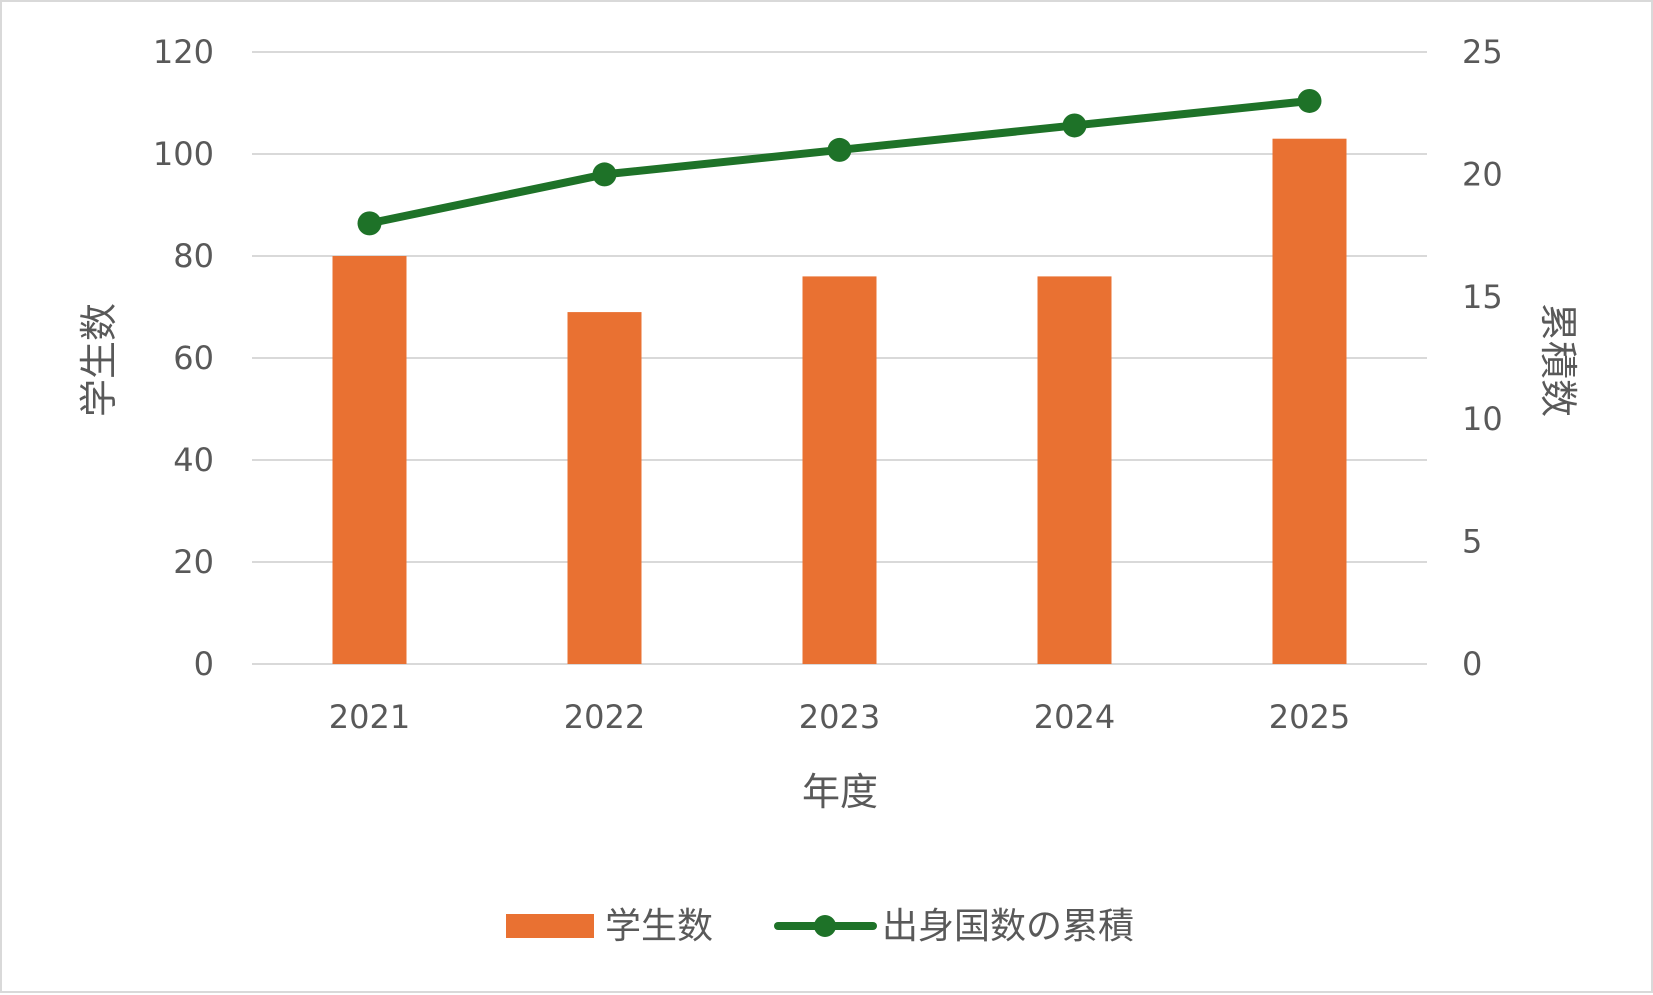 This screenshot has width=1653, height=995. Describe the element at coordinates (1074, 717) in the screenshot. I see `x-tick-label: 2024` at that location.